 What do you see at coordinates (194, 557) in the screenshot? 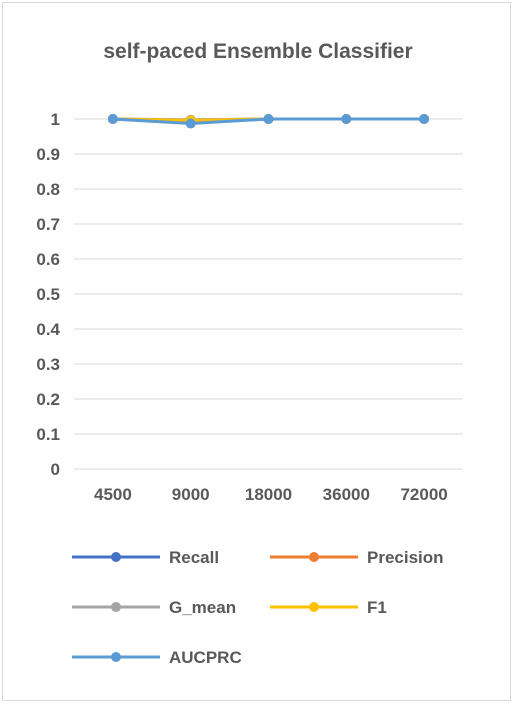
I see `legend-label: Recall` at bounding box center [194, 557].